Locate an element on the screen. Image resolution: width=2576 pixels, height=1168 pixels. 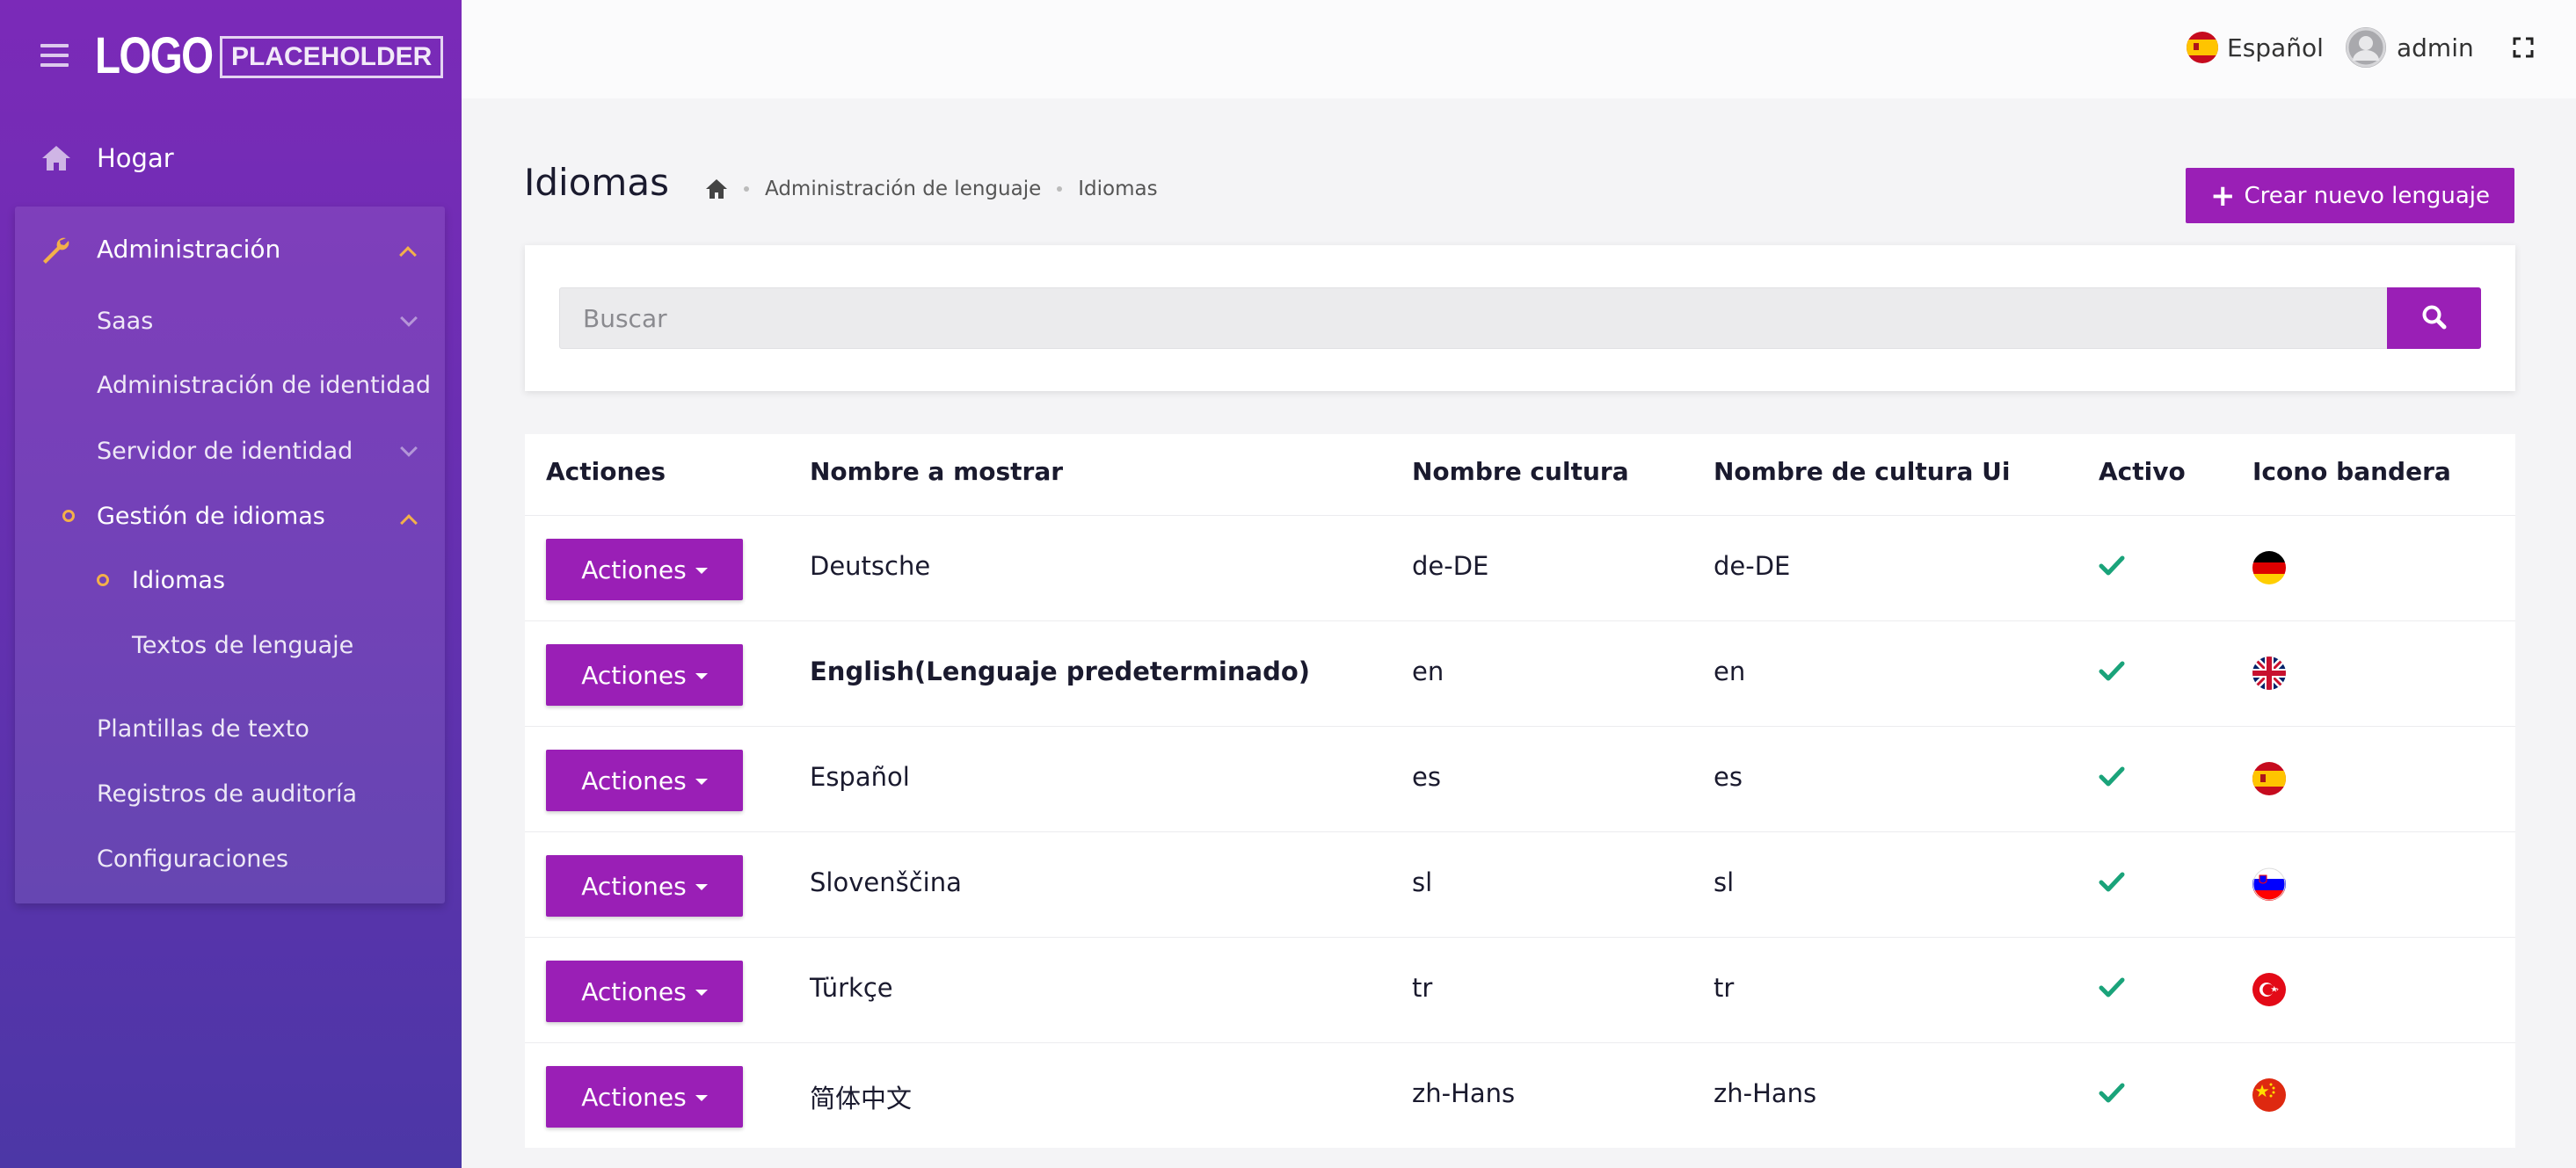
hamburger-menu-icon is located at coordinates (54, 56).